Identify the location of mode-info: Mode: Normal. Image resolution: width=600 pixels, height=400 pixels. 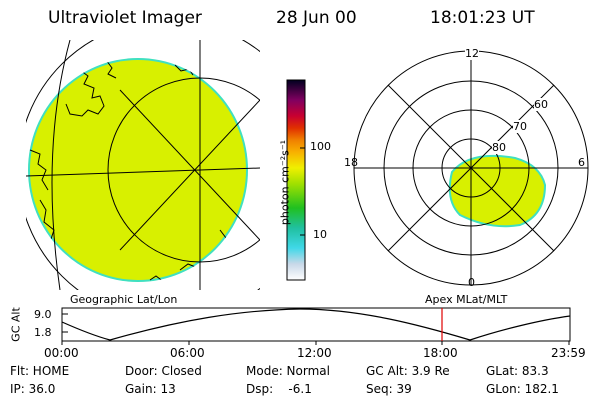
(288, 371).